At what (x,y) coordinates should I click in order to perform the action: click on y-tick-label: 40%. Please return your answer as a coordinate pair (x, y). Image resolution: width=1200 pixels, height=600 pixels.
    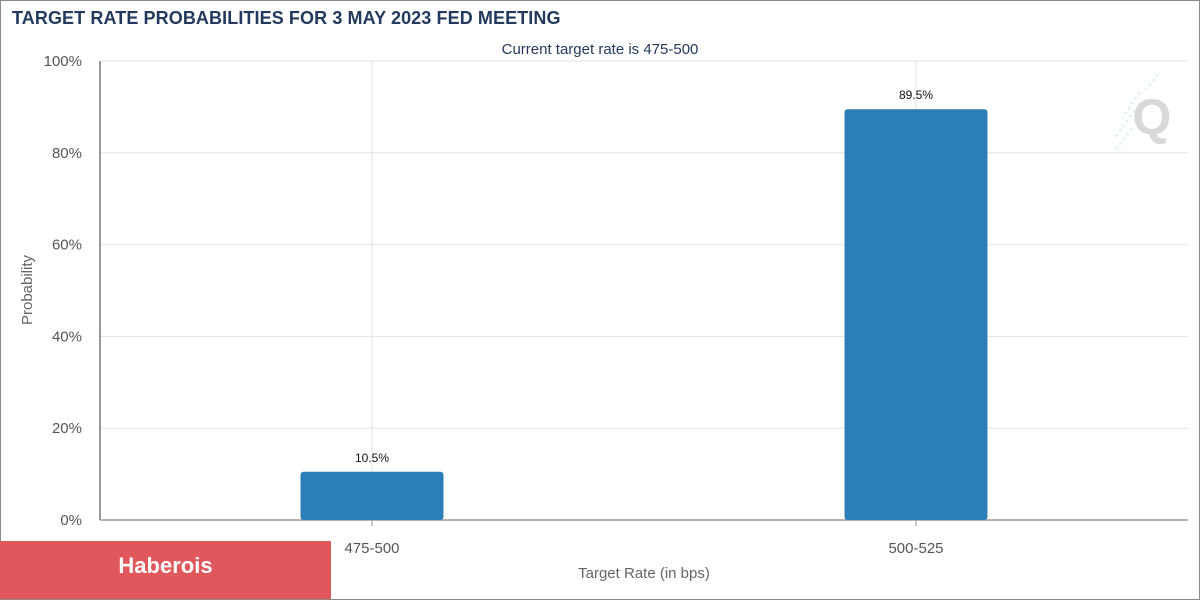
    Looking at the image, I should click on (67, 336).